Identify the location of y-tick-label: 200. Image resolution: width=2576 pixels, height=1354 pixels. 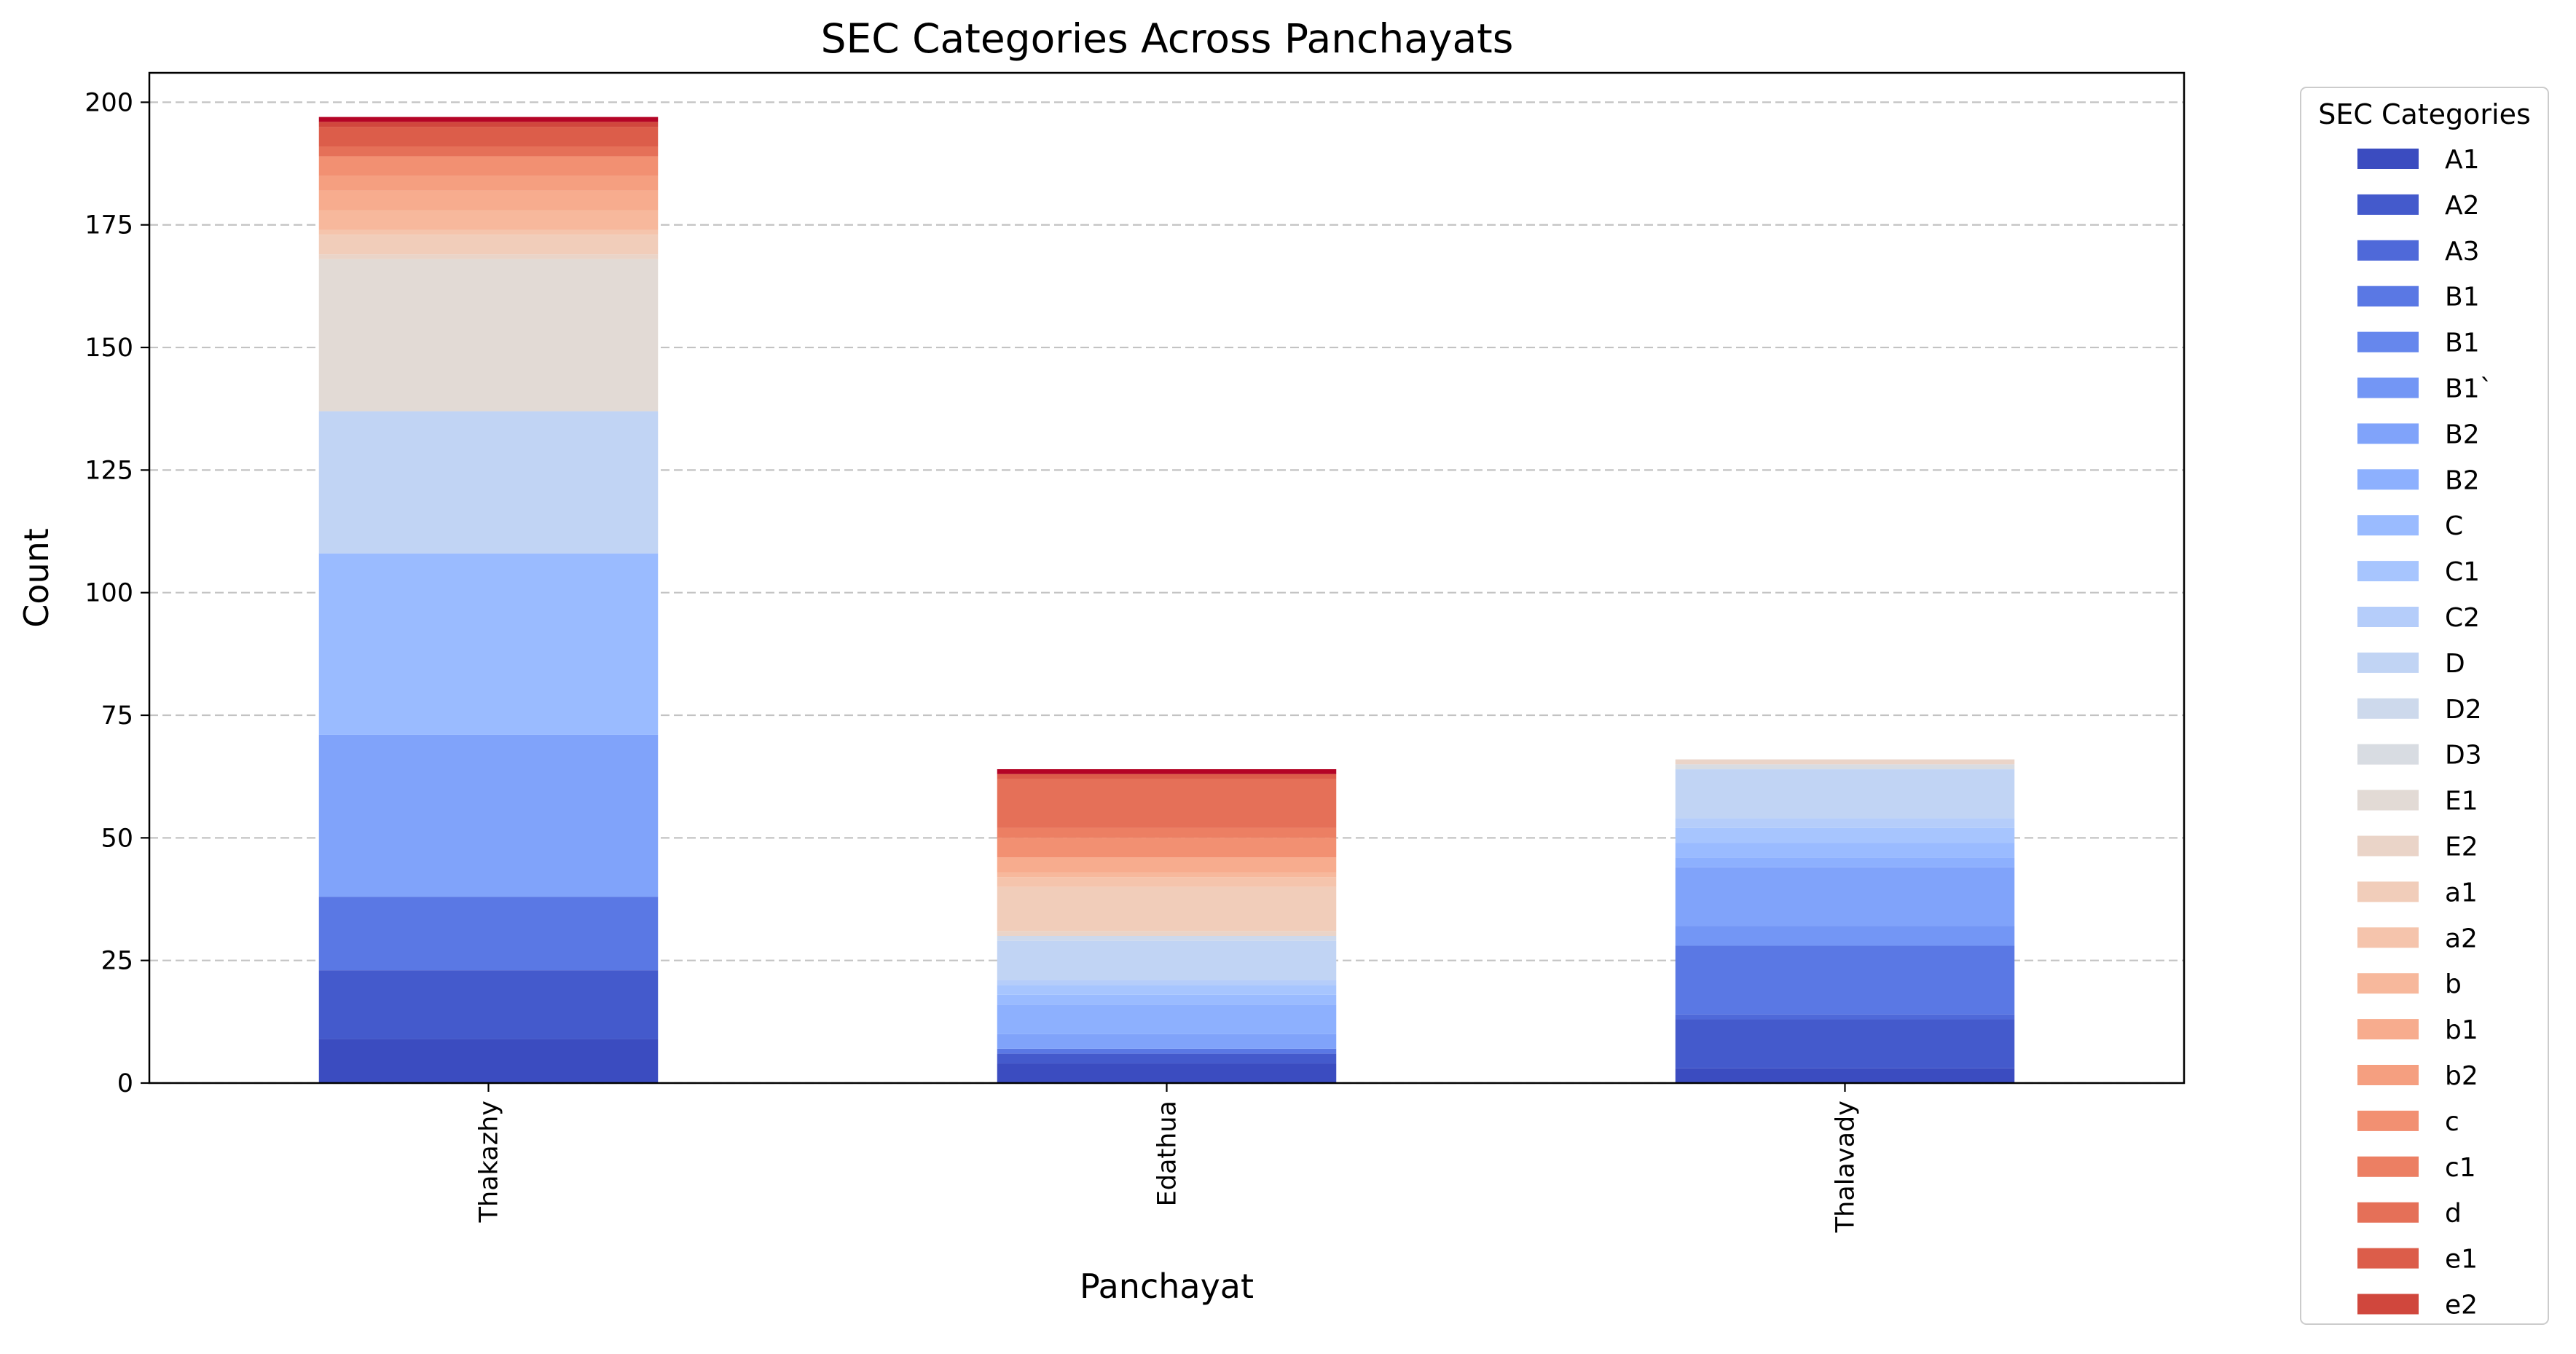
(109, 102).